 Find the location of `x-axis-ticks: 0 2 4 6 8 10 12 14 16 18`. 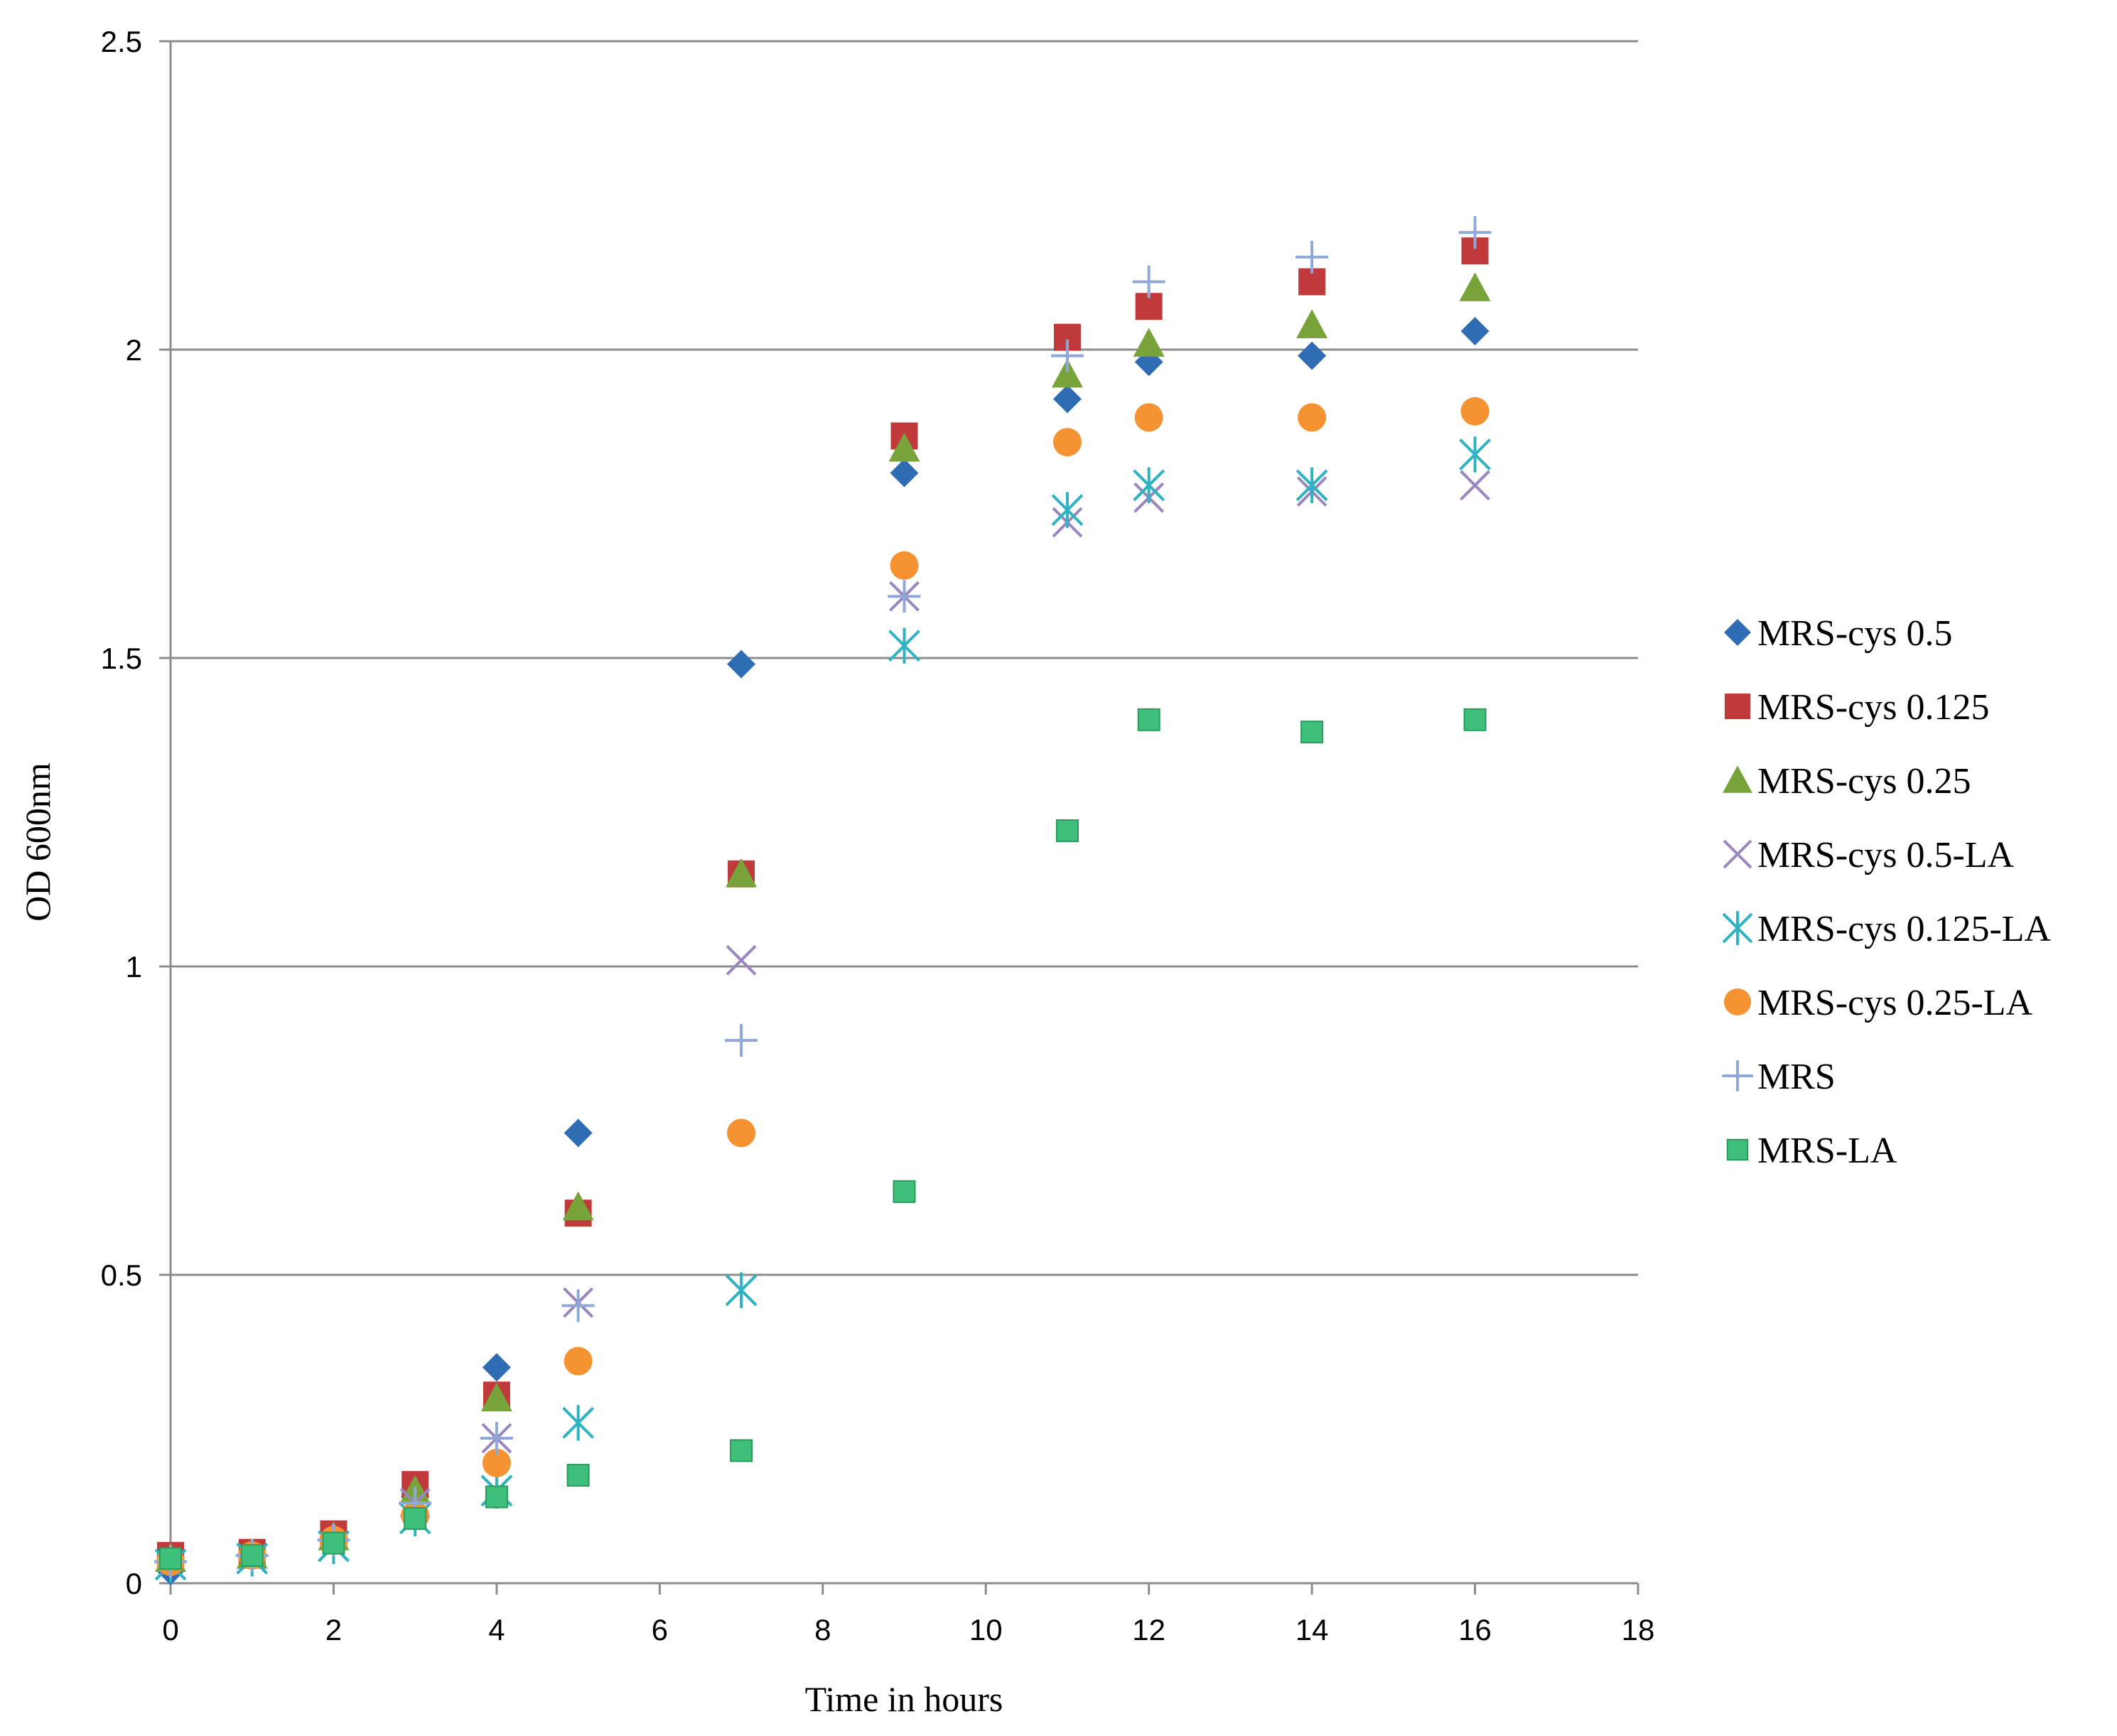

x-axis-ticks: 0 2 4 6 8 10 12 14 16 18 is located at coordinates (908, 1614).